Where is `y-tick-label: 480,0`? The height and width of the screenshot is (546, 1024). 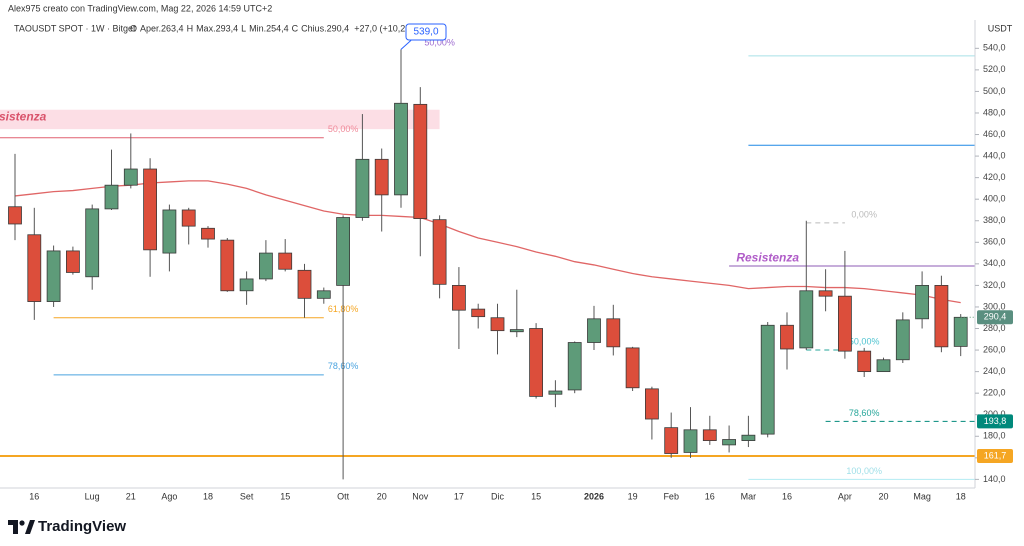
y-tick-label: 480,0 is located at coordinates (994, 112).